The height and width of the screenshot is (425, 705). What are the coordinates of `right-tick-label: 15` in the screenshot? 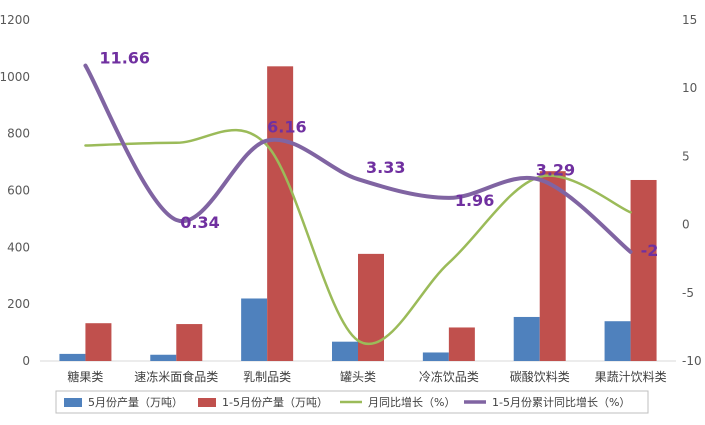 It's located at (689, 20).